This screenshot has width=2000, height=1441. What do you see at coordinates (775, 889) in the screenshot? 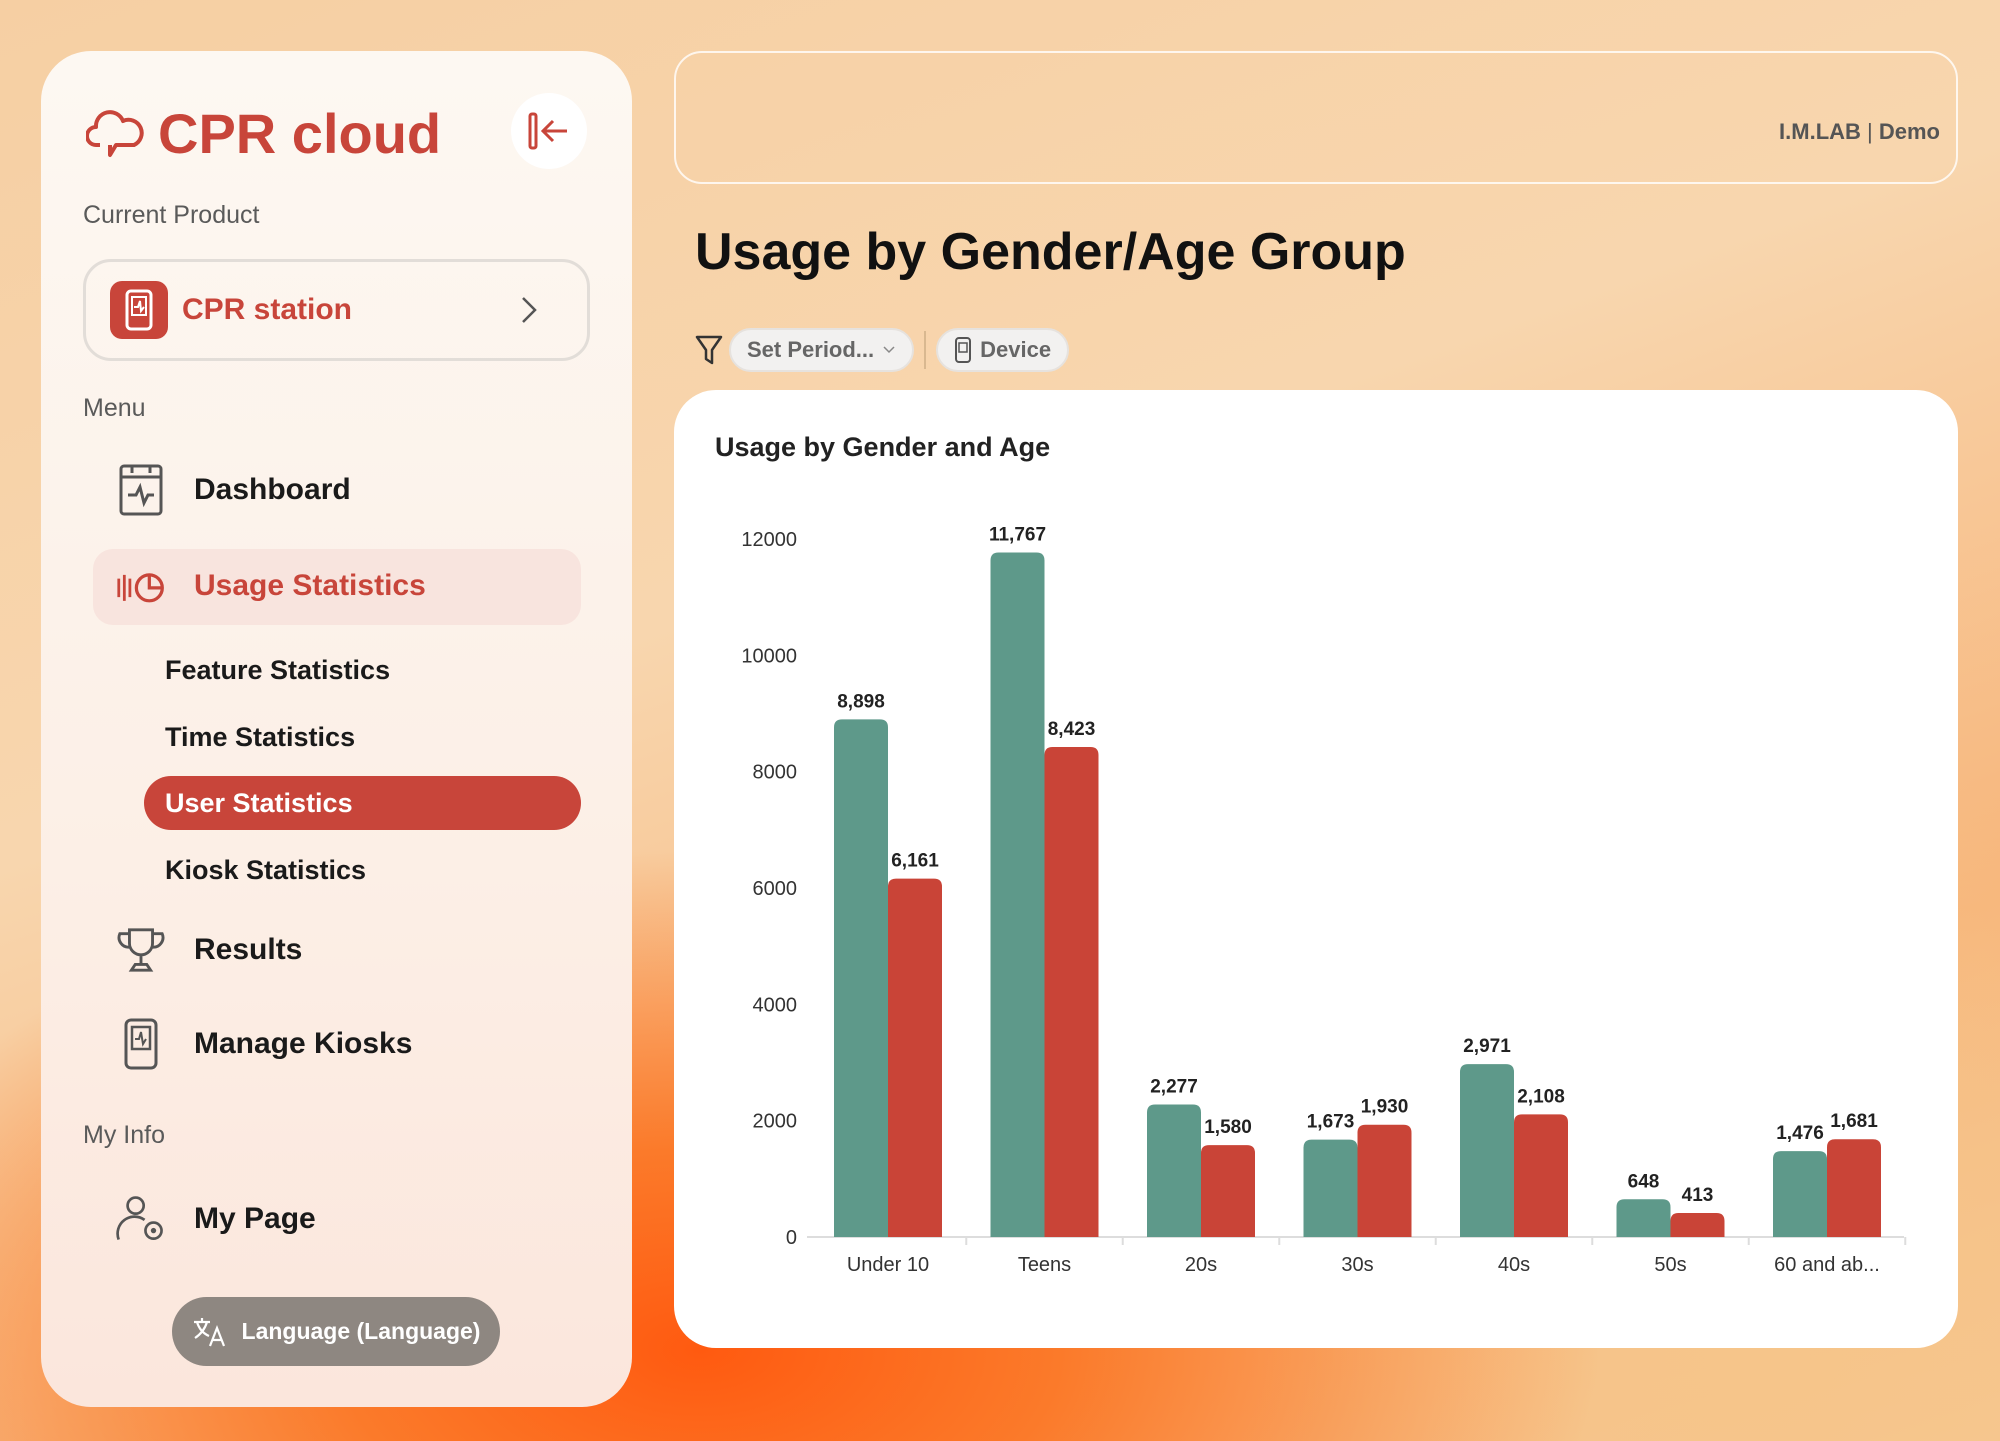
I see `y-tick-label: 6000` at bounding box center [775, 889].